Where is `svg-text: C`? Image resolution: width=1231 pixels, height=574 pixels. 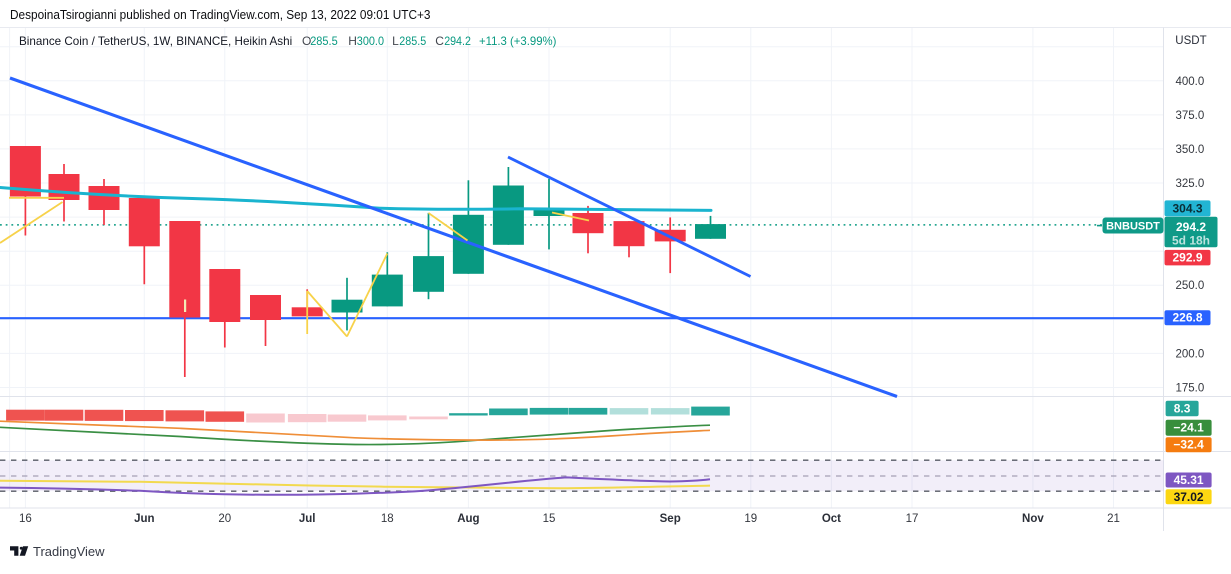 svg-text: C is located at coordinates (439, 41).